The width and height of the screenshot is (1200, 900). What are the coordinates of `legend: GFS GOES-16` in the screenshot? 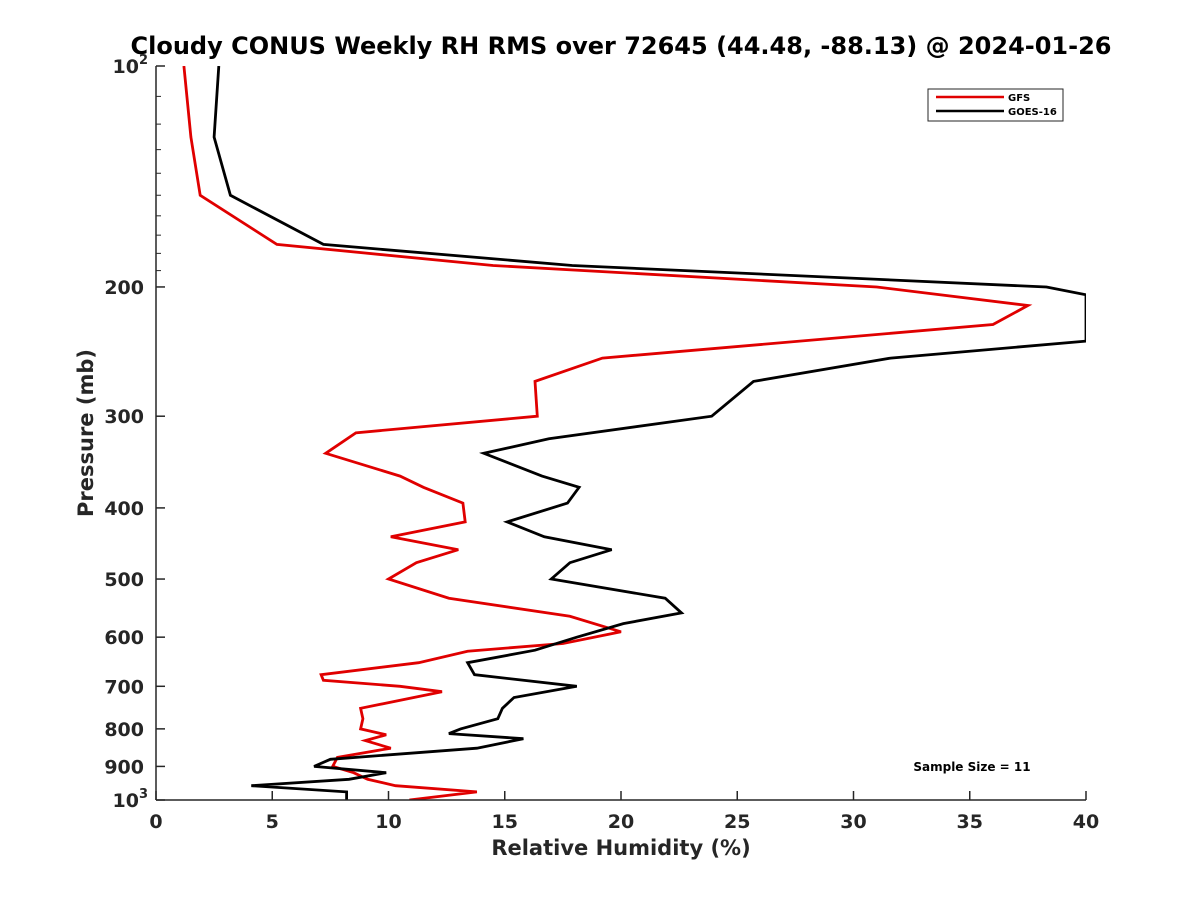 It's located at (995, 105).